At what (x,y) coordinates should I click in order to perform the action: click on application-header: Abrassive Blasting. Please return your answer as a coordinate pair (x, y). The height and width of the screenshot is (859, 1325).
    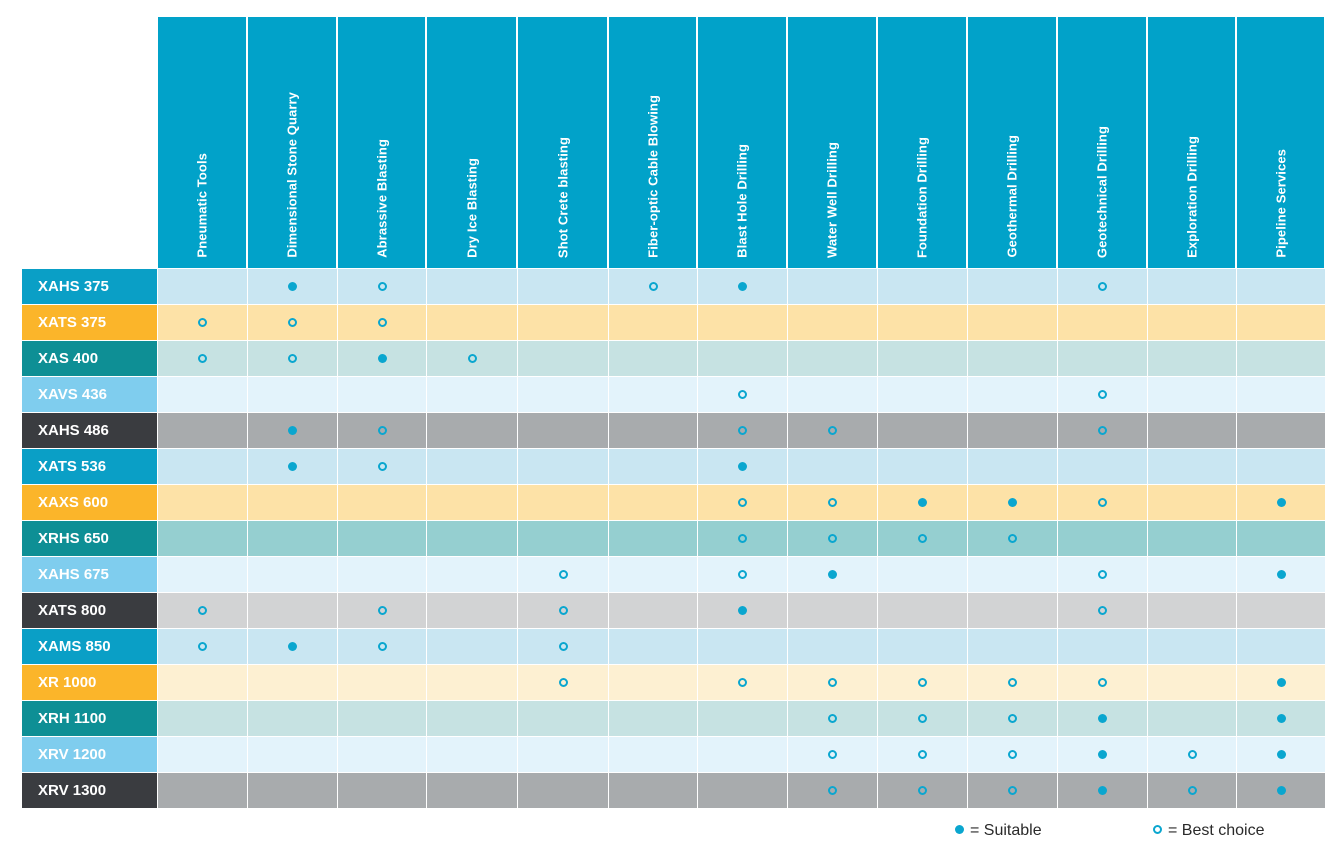
    Looking at the image, I should click on (381, 142).